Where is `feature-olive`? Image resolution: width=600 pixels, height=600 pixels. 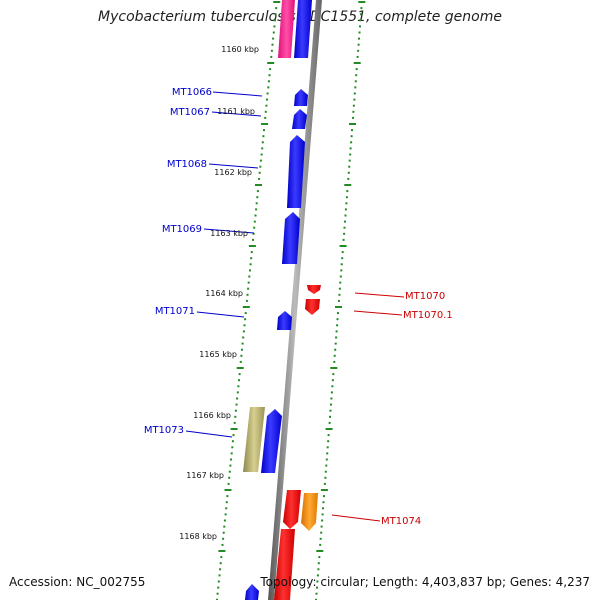 feature-olive is located at coordinates (254, 439).